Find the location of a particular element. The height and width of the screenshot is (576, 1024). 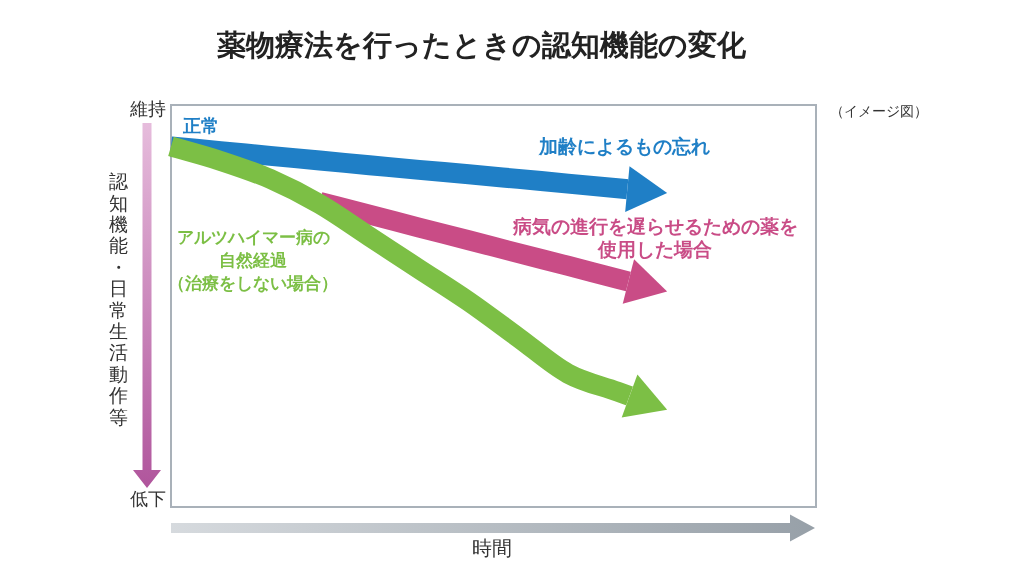

x-axis-title: 時間 is located at coordinates (492, 548).